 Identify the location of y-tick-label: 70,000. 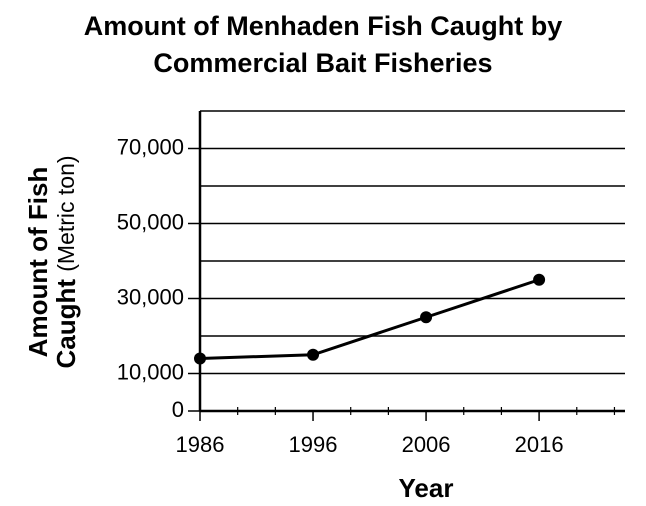
(150, 146).